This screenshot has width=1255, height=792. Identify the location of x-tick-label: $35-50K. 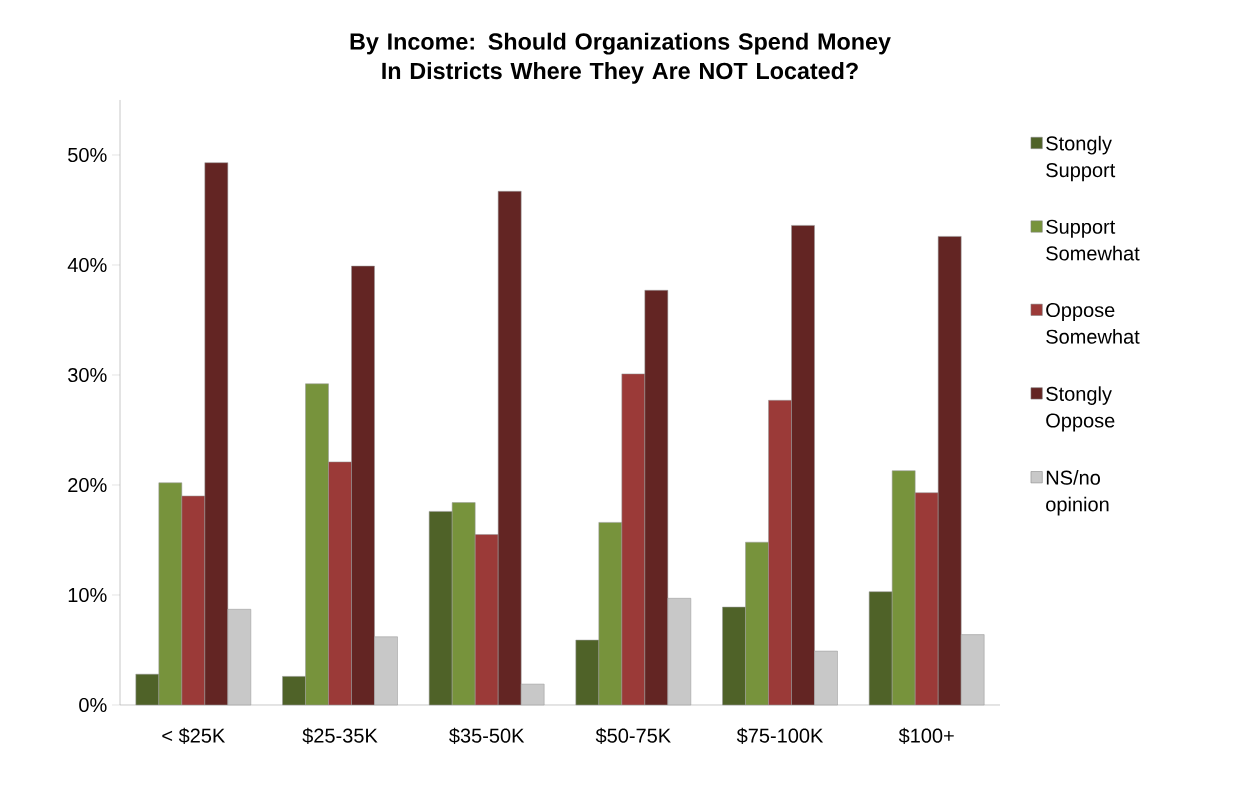
(487, 735).